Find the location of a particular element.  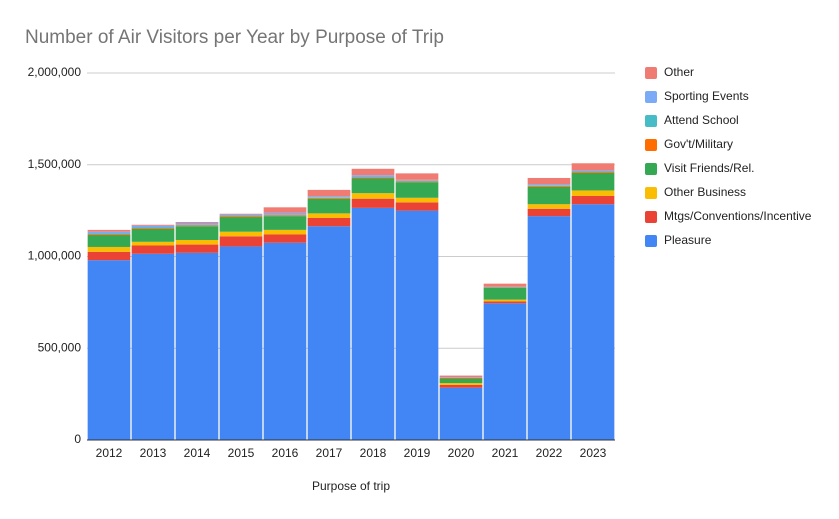

x-tick-label: 2013 is located at coordinates (153, 453).